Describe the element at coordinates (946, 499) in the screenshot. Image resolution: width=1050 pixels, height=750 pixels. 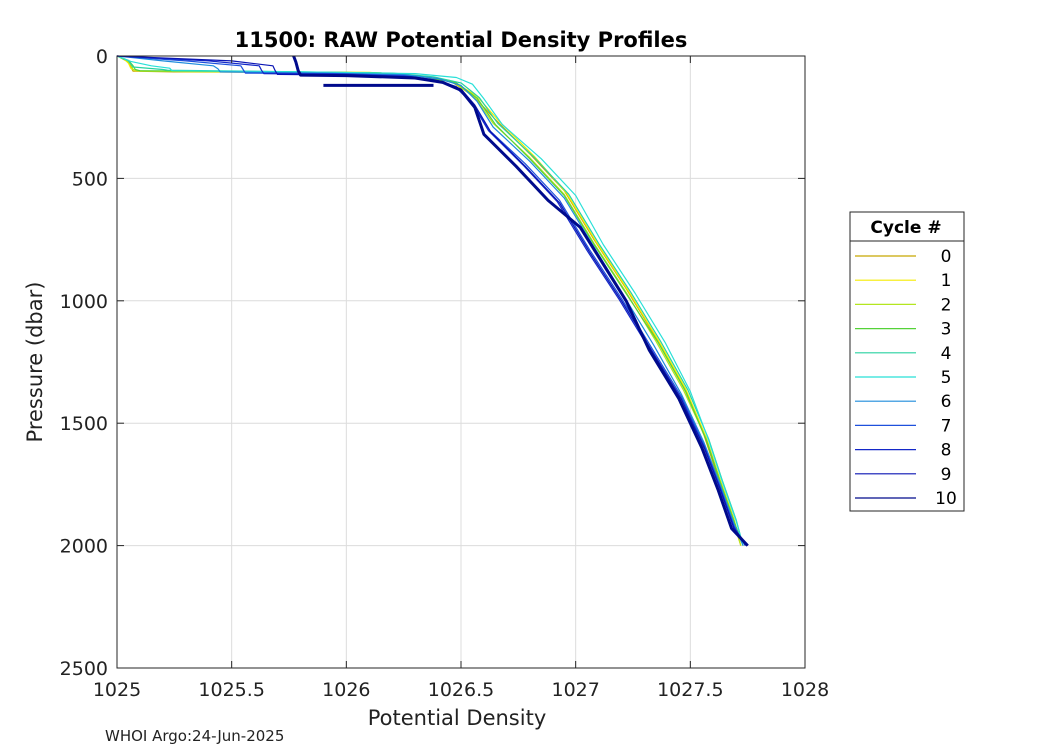
I see `legend-label: 10` at that location.